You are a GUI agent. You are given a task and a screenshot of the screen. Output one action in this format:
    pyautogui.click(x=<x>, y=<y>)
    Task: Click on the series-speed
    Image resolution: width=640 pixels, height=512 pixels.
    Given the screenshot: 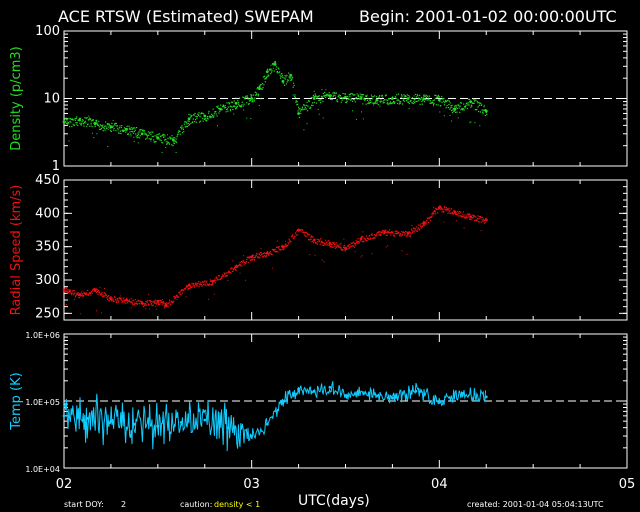 What is the action you would take?
    pyautogui.click(x=275, y=262)
    